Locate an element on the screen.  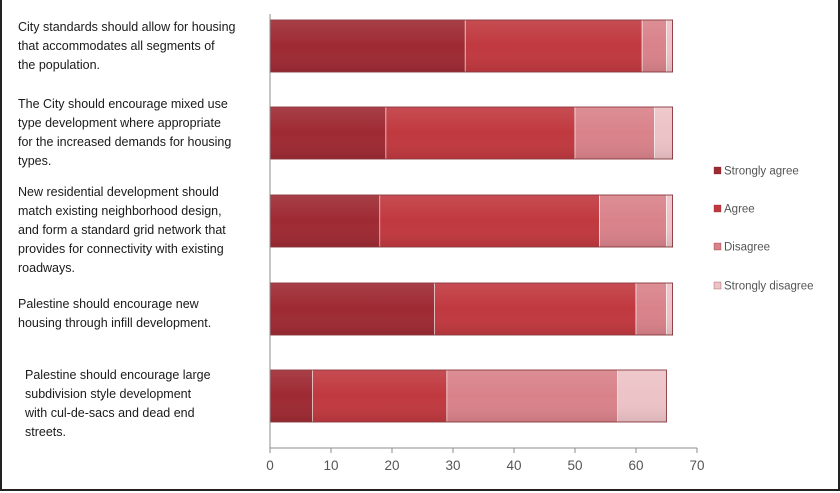
x-axis-ticks: 0 10 20 30 40 50 60 70 is located at coordinates (485, 460).